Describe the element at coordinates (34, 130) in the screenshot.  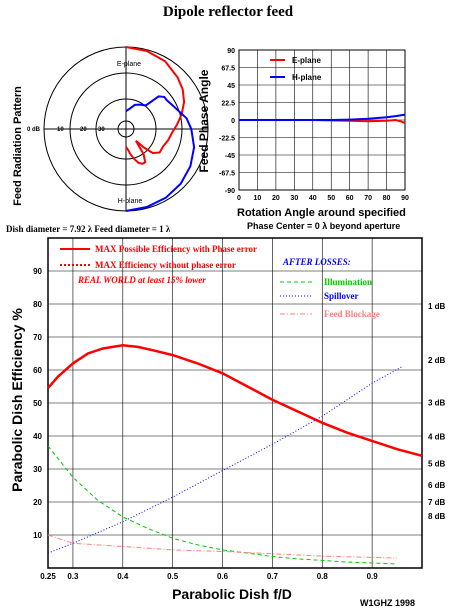
I see `polar-ring-label-0db: 0 dB` at that location.